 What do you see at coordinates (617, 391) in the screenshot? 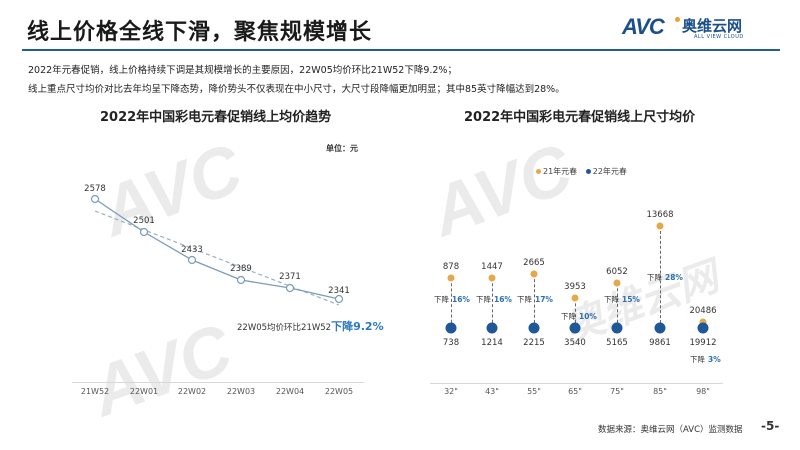
I see `x-tick: 75"` at bounding box center [617, 391].